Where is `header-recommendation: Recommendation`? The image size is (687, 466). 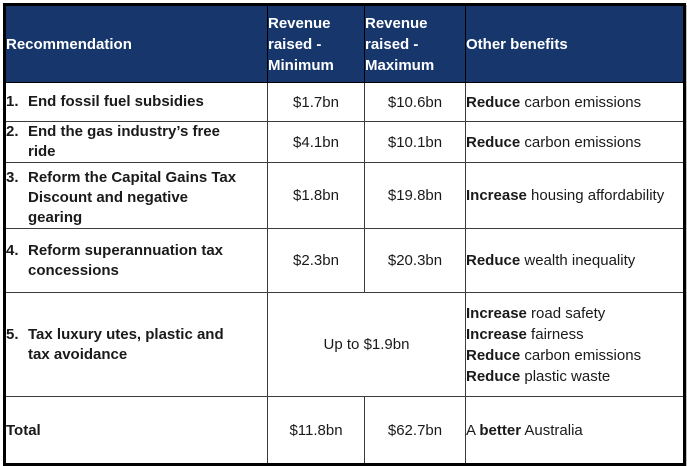 header-recommendation: Recommendation is located at coordinates (136, 43).